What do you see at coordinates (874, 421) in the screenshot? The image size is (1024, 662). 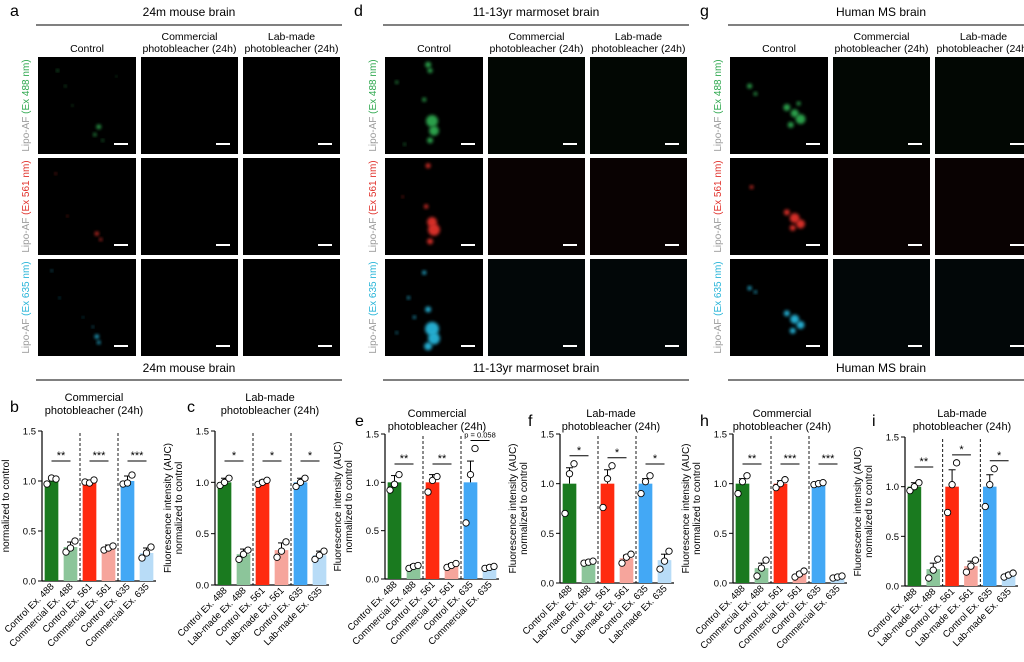 I see `panel-letter-i: i` at bounding box center [874, 421].